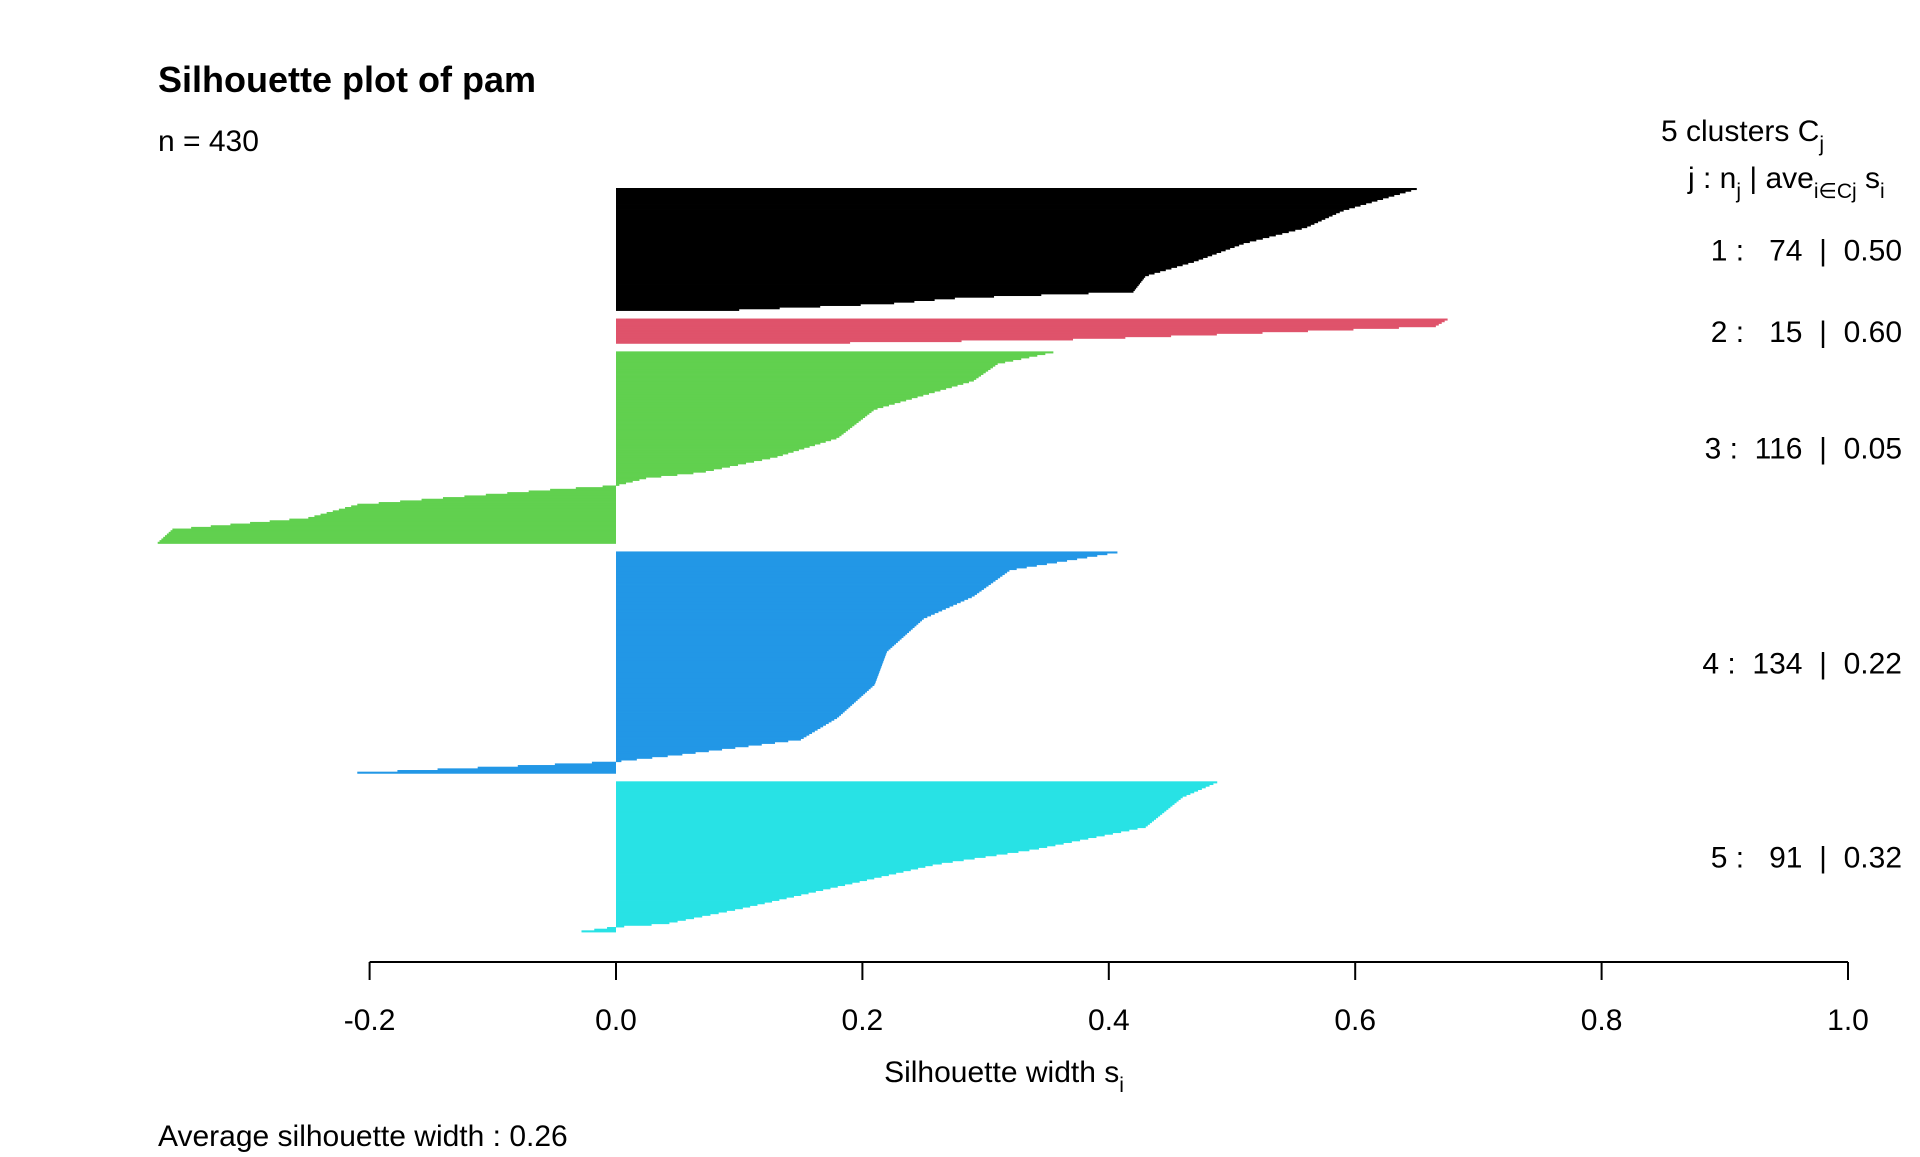 Image resolution: width=1920 pixels, height=1157 pixels. Describe the element at coordinates (208, 141) in the screenshot. I see `n-label: n = 430` at that location.